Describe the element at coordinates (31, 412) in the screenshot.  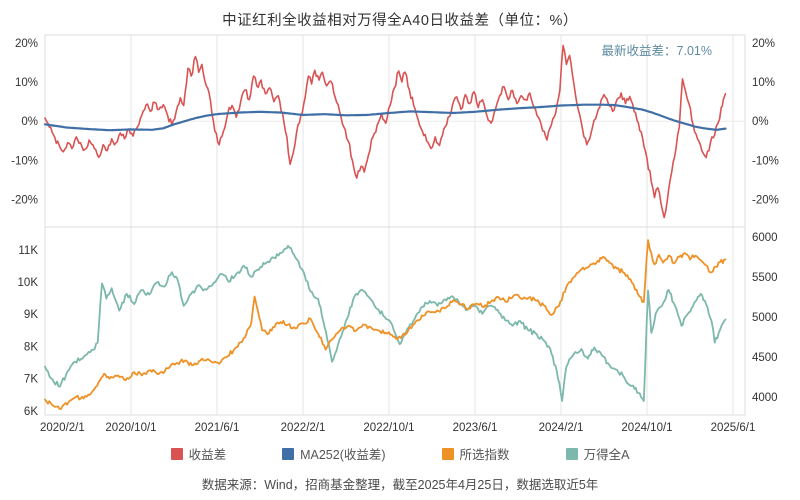
I see `y-tick-label-left: 6K` at that location.